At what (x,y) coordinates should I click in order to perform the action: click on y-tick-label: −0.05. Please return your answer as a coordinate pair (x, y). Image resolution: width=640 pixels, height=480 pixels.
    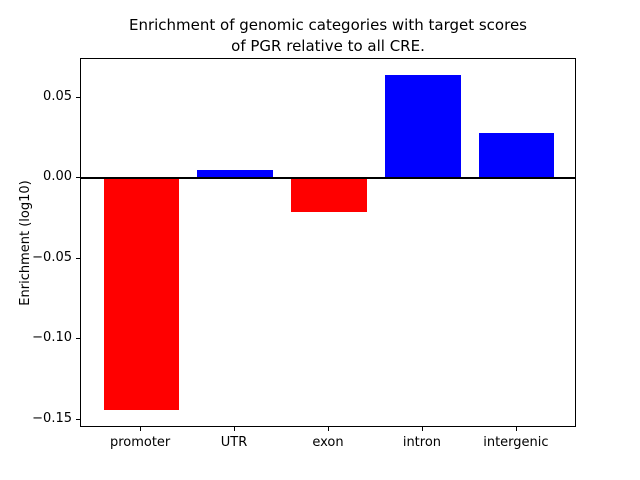
    Looking at the image, I should click on (52, 257).